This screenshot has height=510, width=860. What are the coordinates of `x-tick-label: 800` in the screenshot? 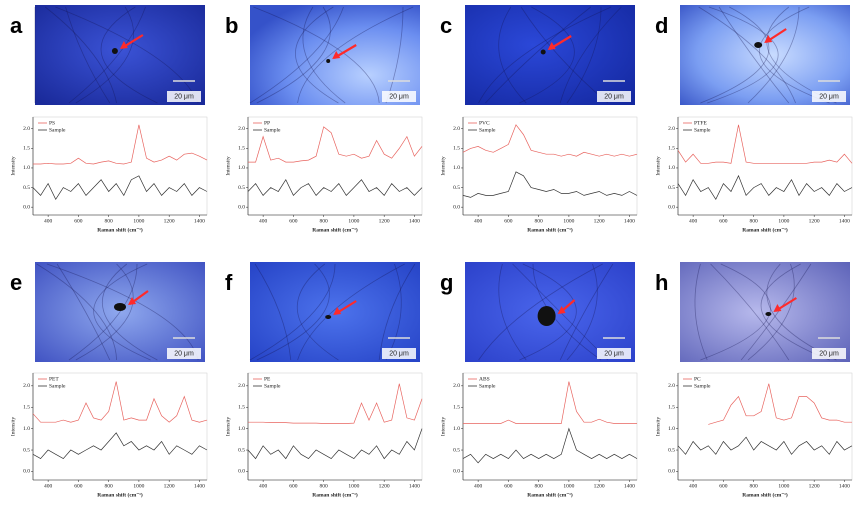 It's located at (324, 221).